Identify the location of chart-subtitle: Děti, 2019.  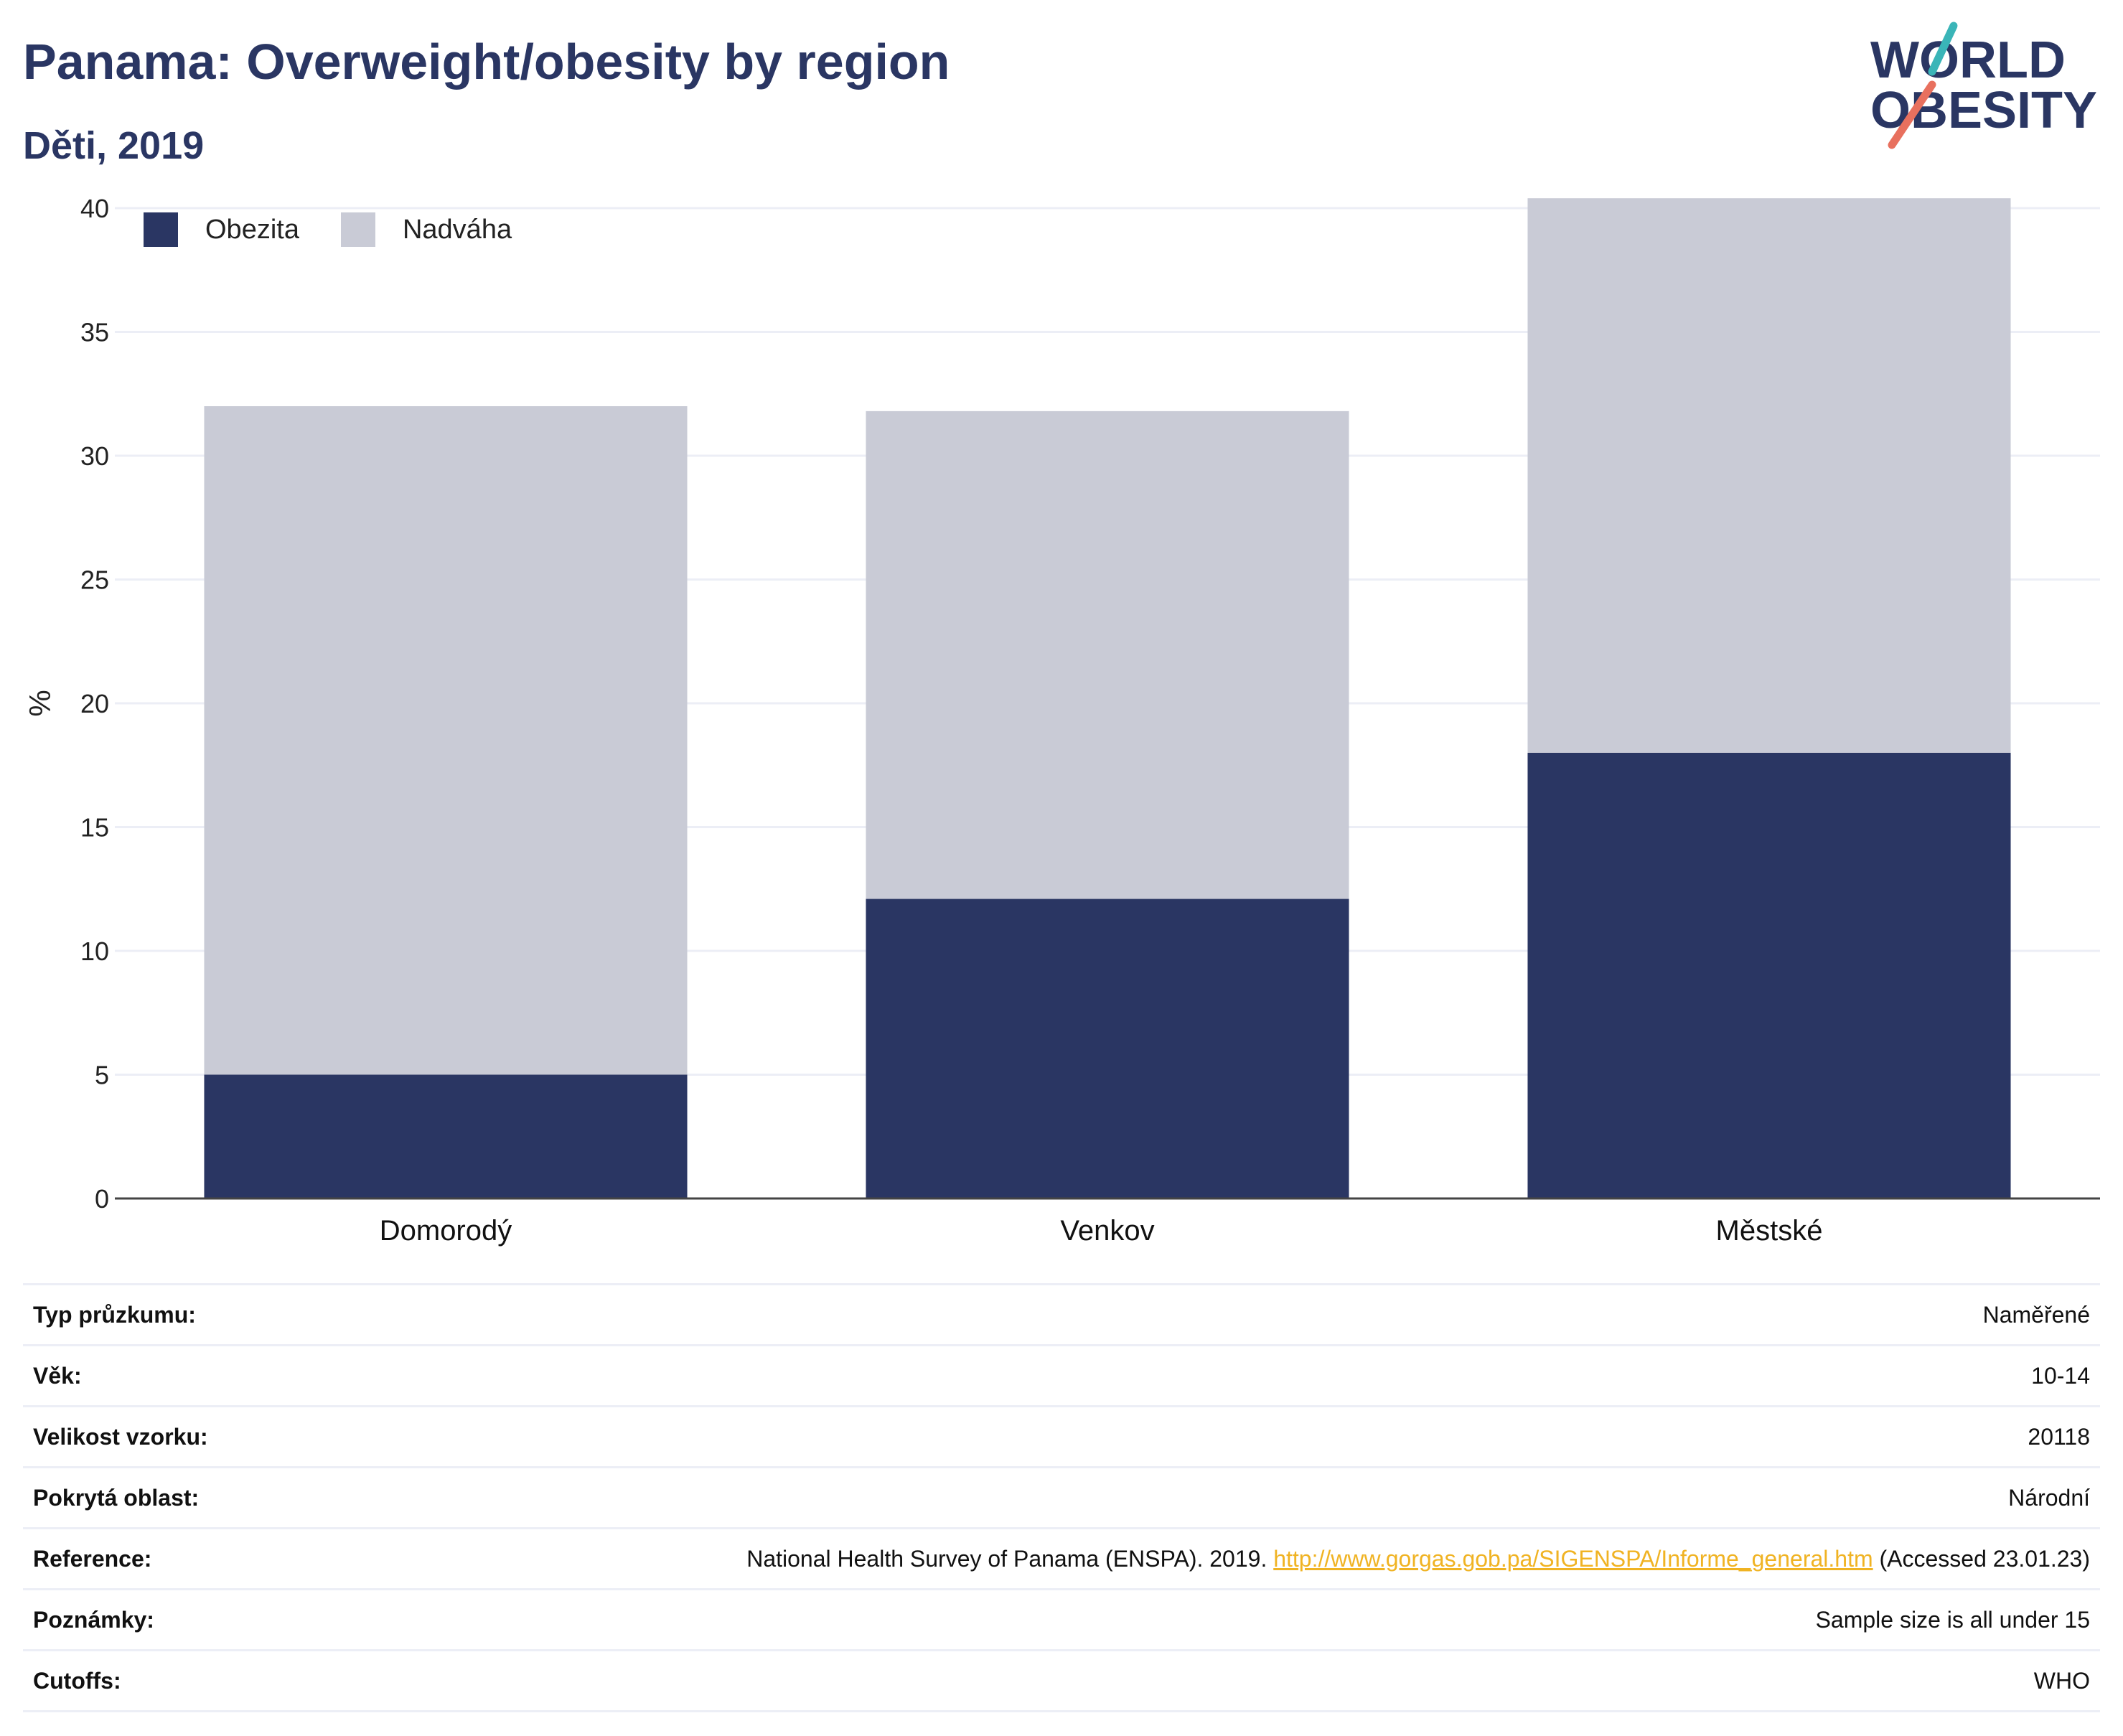
(114, 145).